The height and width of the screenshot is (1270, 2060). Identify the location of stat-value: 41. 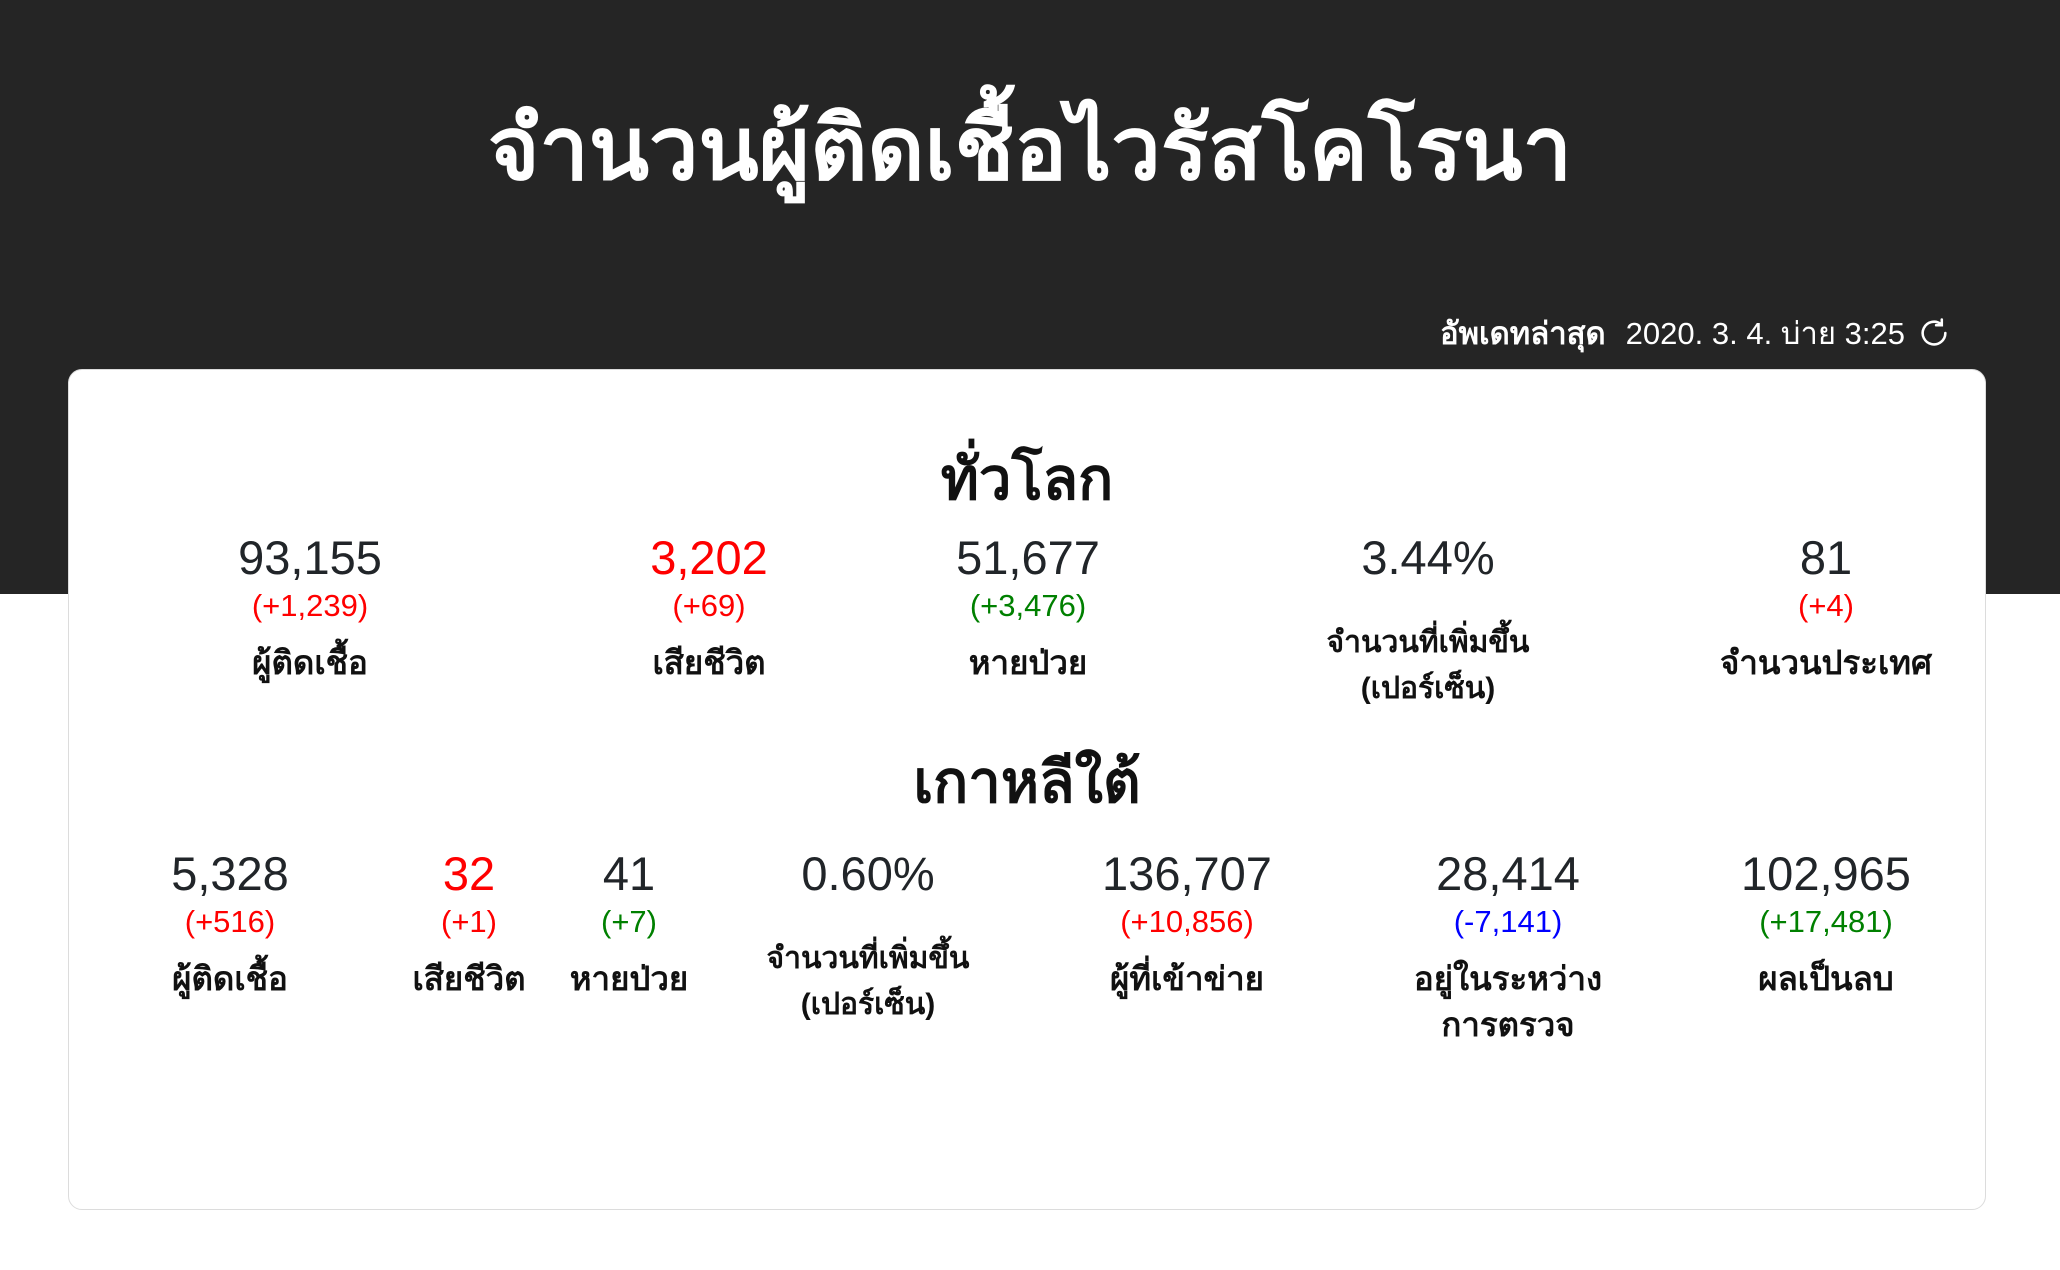
(629, 873).